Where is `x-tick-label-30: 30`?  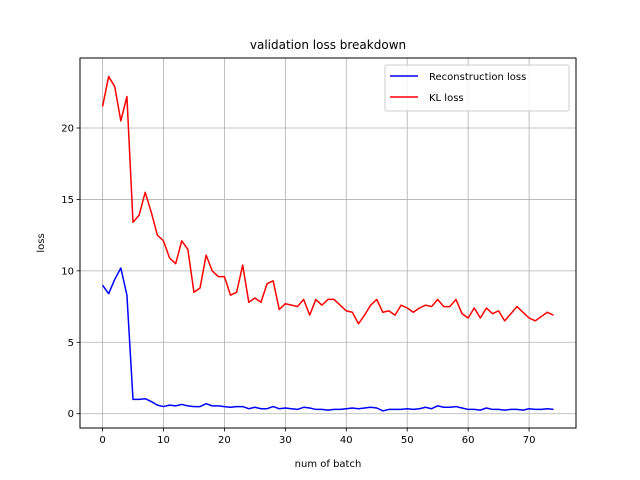
x-tick-label-30: 30 is located at coordinates (285, 440).